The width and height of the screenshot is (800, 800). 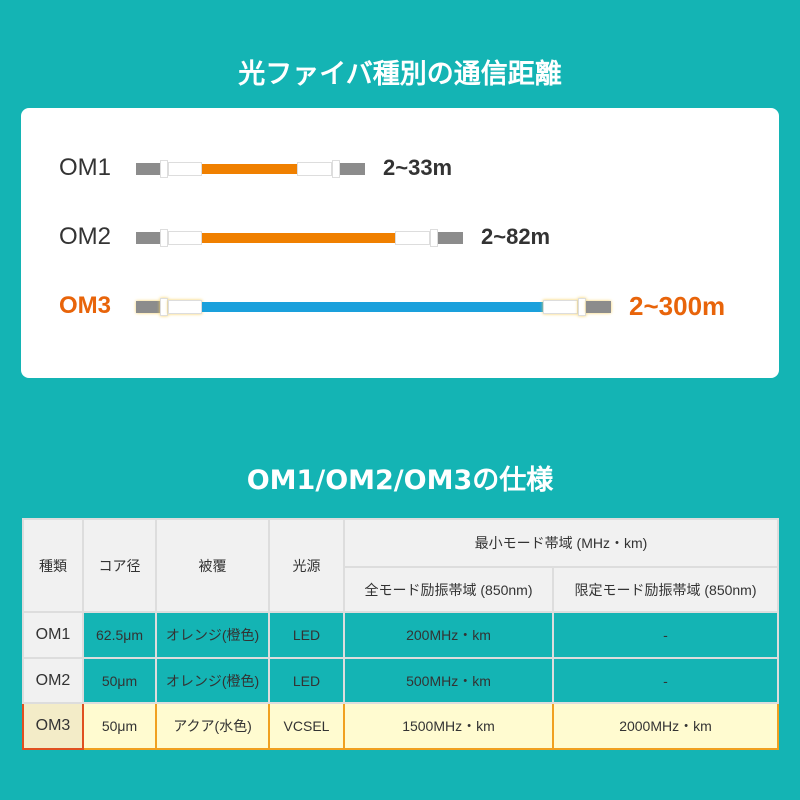 I want to click on table-cell: VCSEL, so click(x=306, y=726).